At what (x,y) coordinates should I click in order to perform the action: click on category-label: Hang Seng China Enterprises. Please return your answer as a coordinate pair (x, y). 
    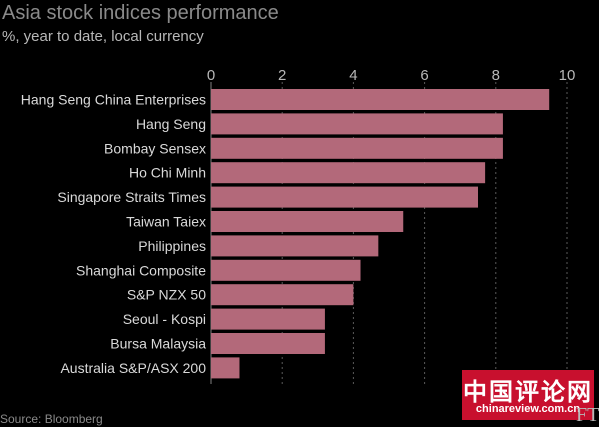
    Looking at the image, I should click on (113, 100).